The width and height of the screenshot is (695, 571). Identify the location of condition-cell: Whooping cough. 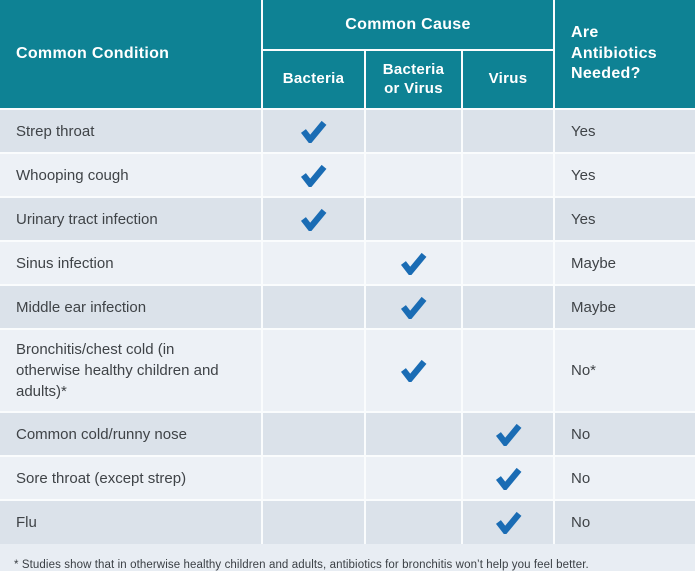
(131, 175).